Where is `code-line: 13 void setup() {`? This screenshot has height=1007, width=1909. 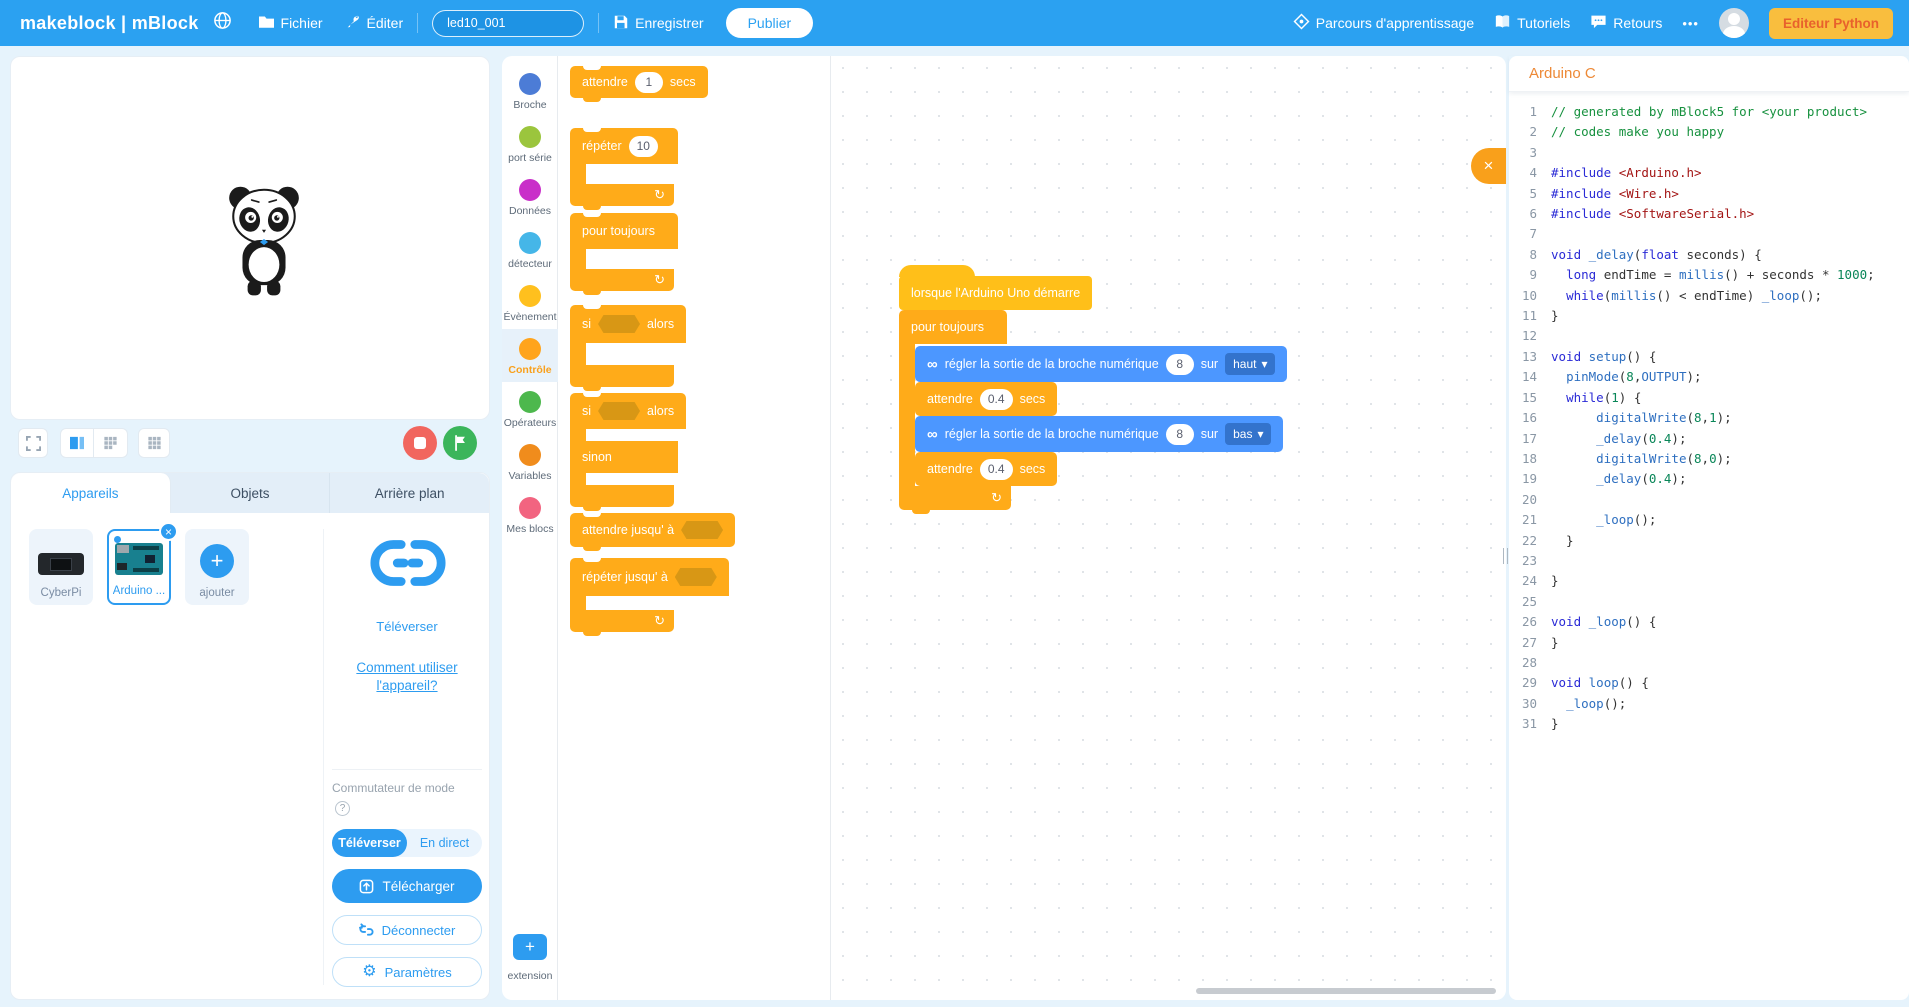 code-line: 13 void setup() { is located at coordinates (1589, 356).